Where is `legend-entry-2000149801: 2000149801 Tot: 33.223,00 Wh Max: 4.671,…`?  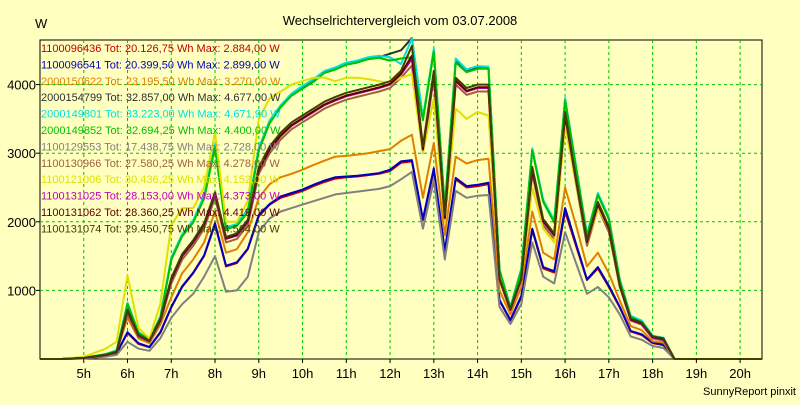 legend-entry-2000149801: 2000149801 Tot: 33.223,00 Wh Max: 4.671,… is located at coordinates (161, 115).